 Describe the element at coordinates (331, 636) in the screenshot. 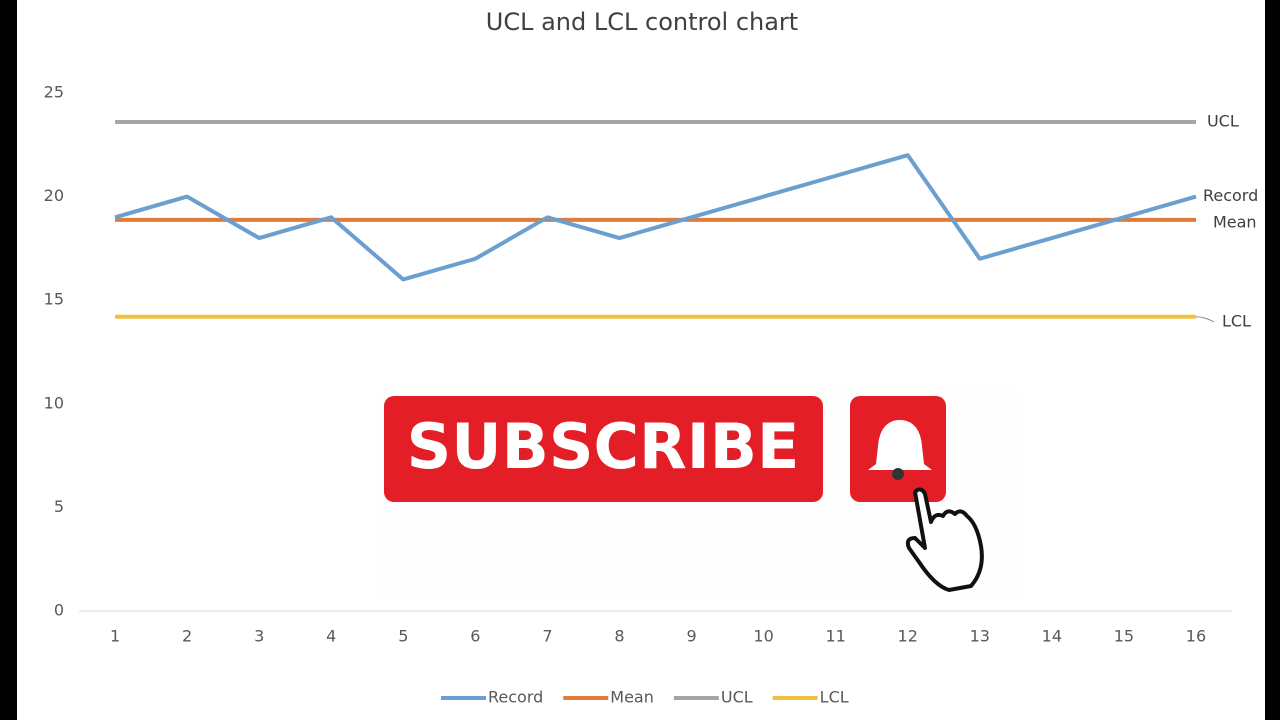

I see `x-tick-label: 4` at that location.